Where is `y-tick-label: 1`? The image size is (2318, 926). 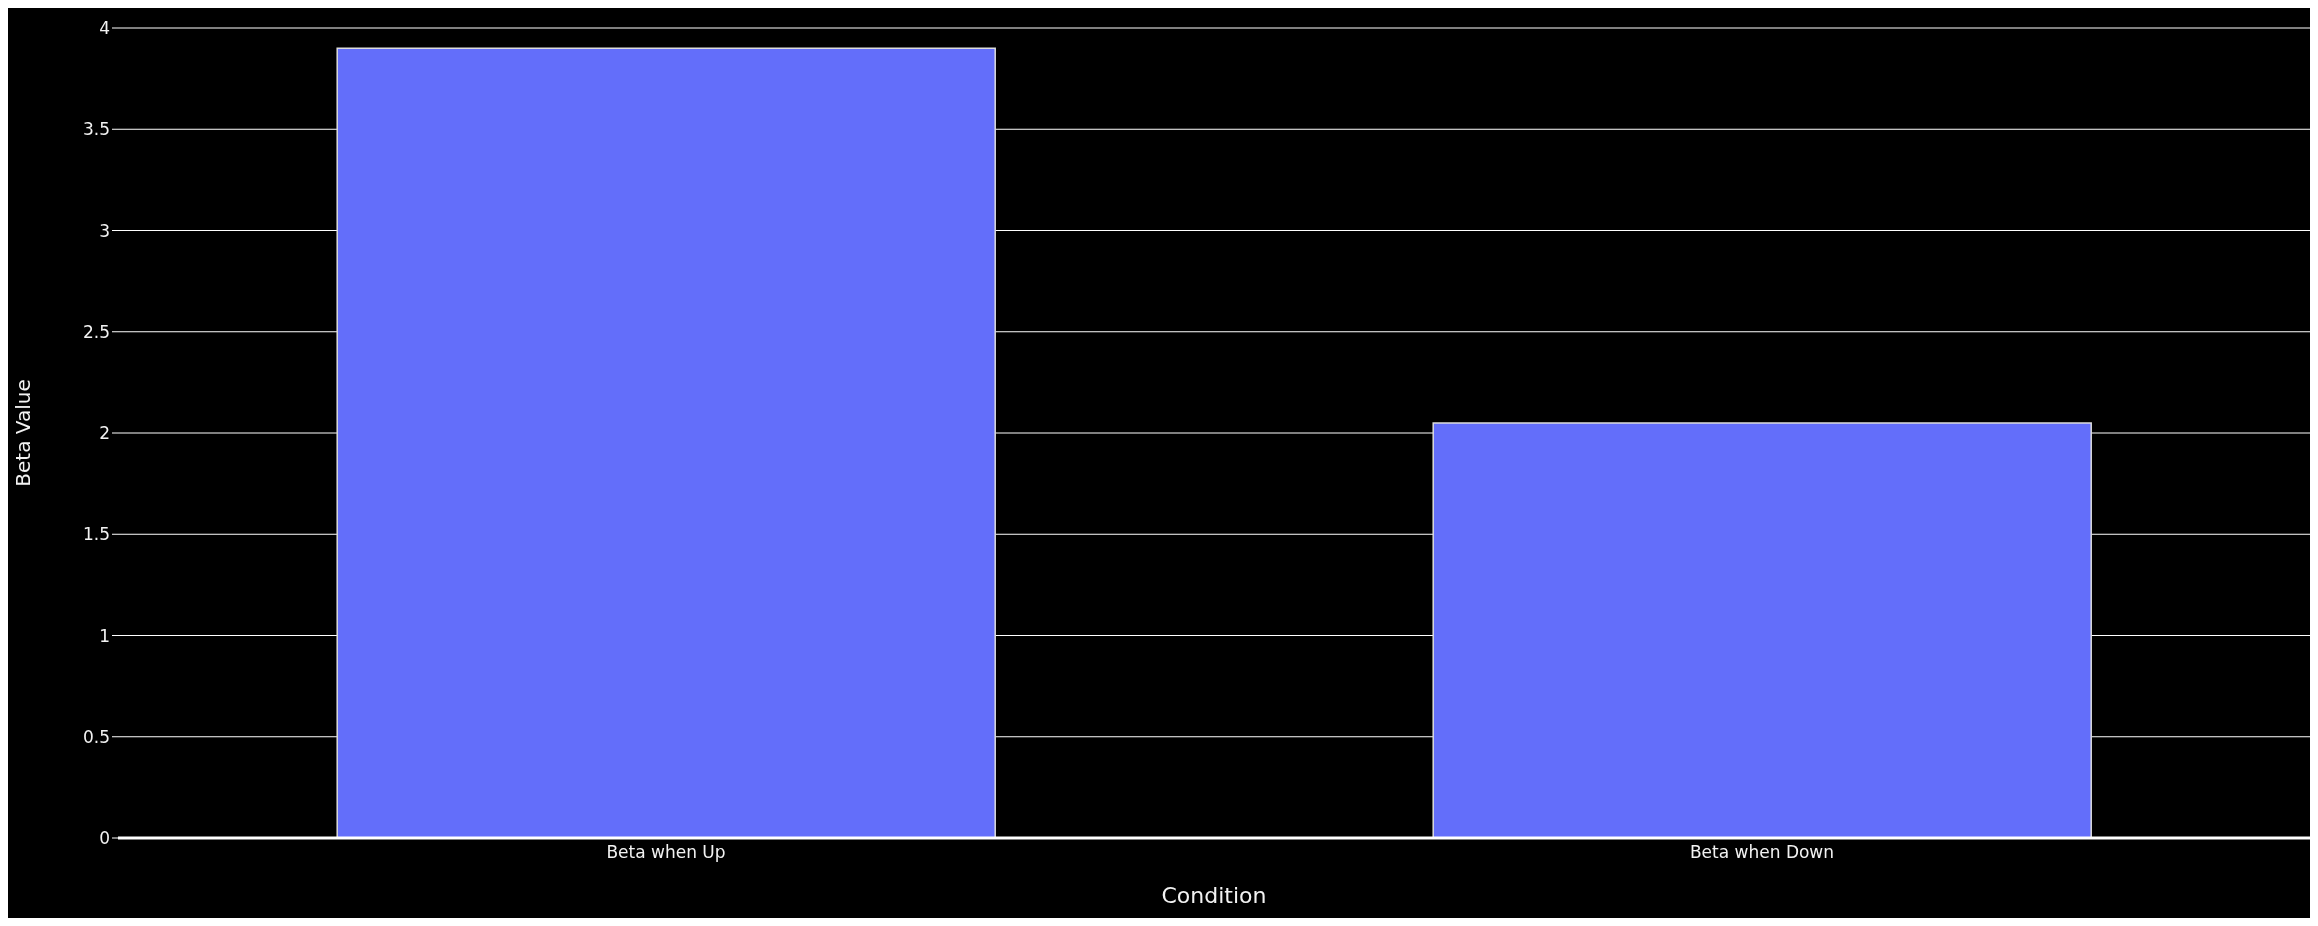 y-tick-label: 1 is located at coordinates (104, 635).